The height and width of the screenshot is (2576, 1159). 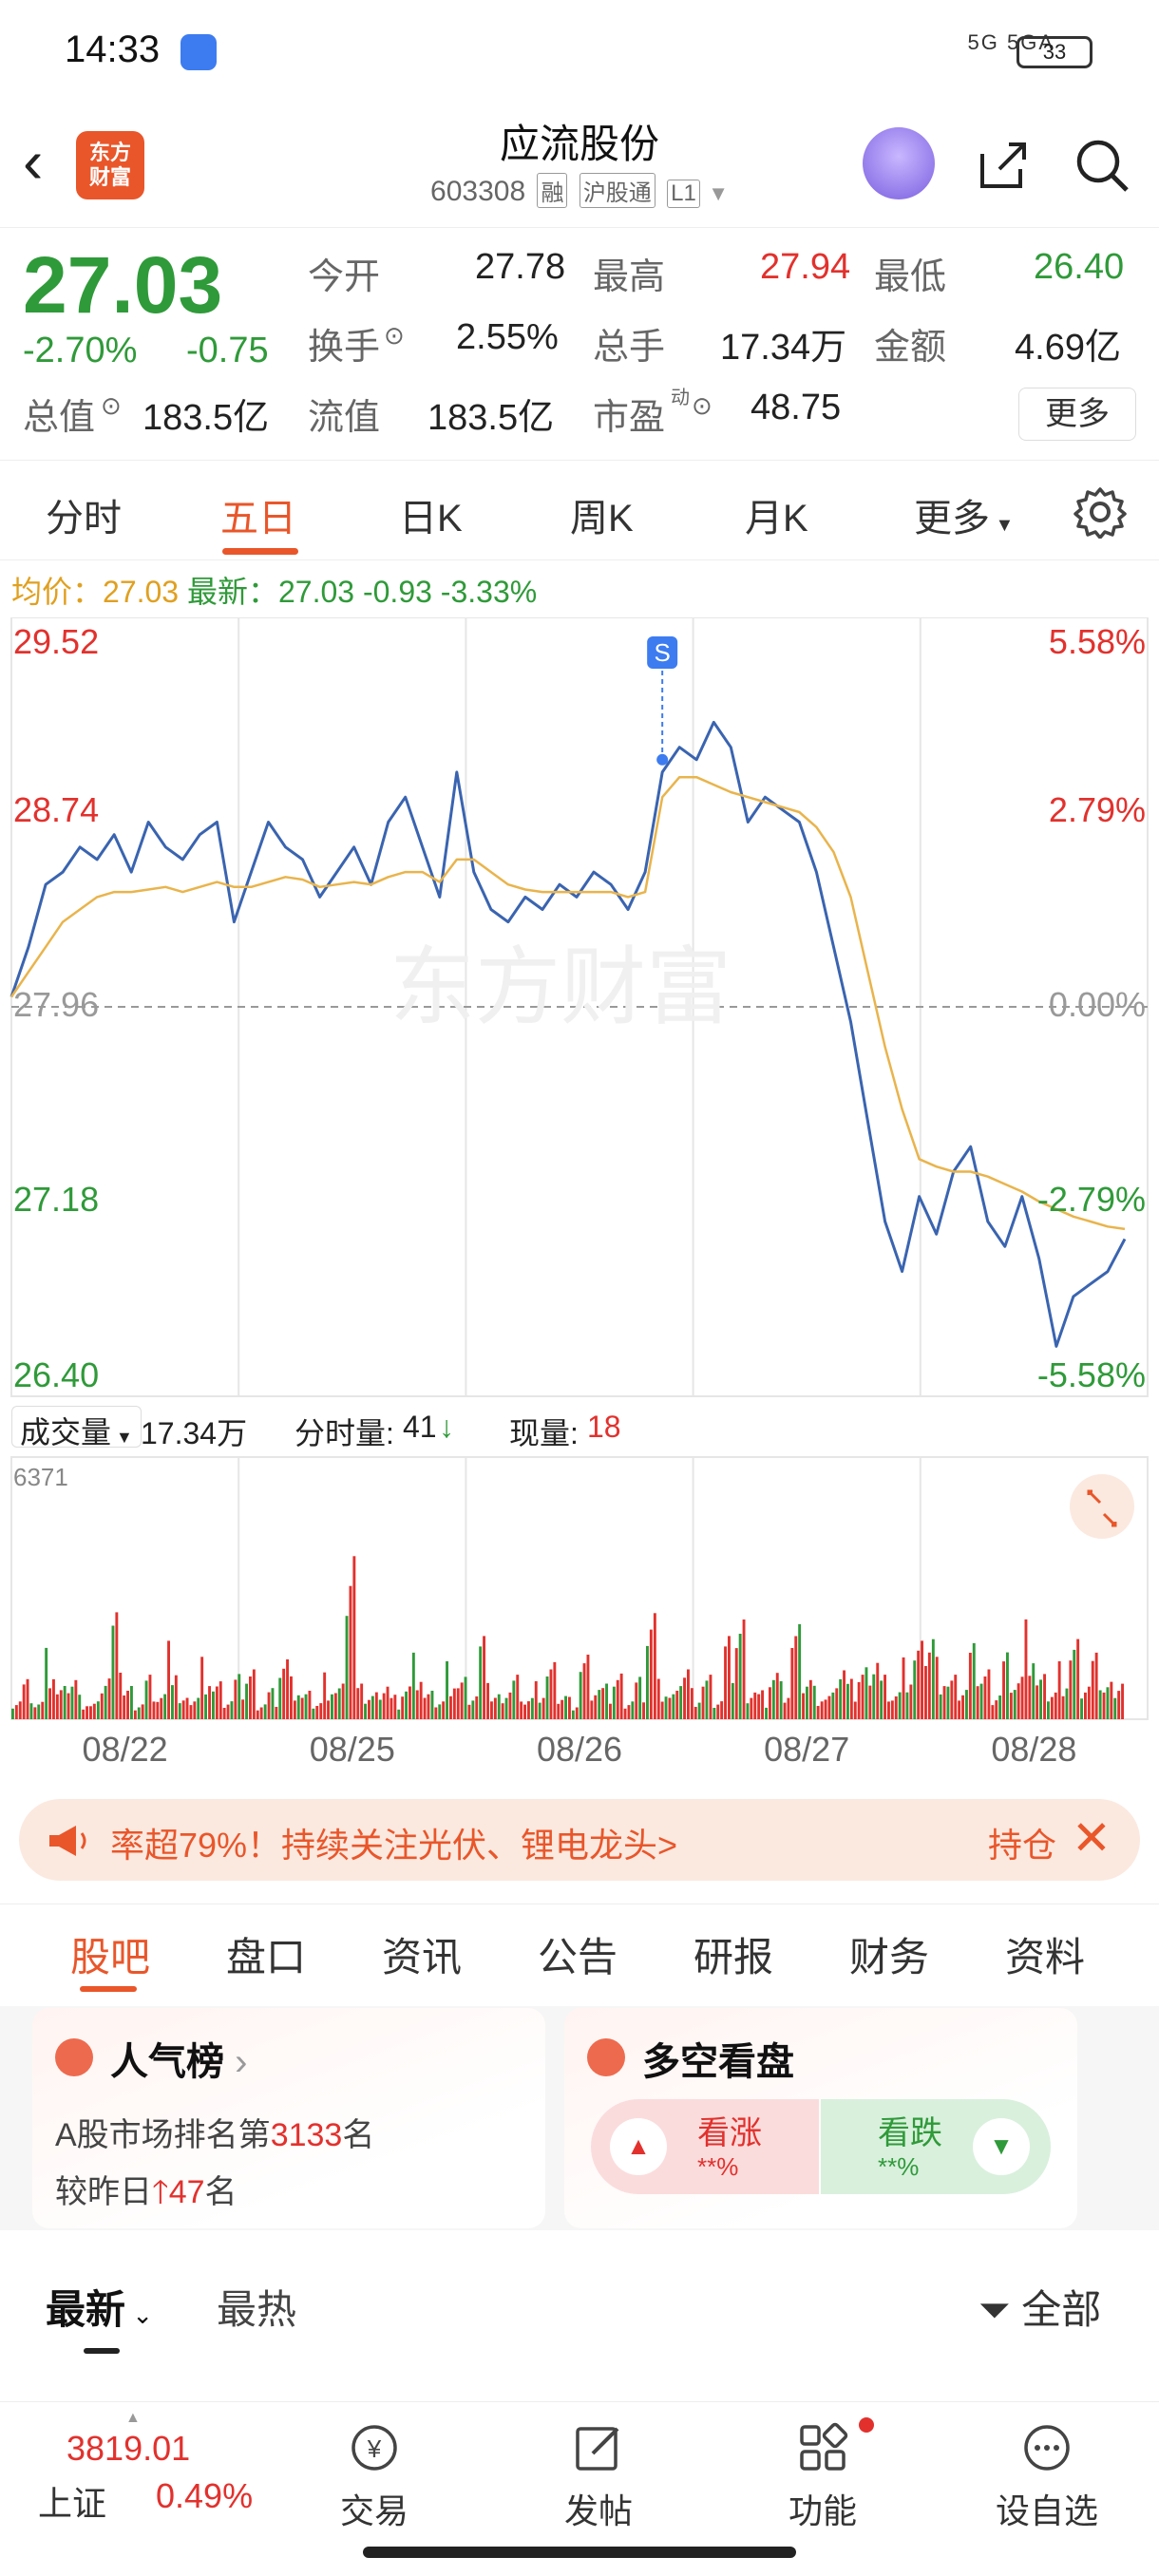 I want to click on feed-tabs: 最新 ⌄ 最热 ⏷ 全部, so click(x=579, y=2301).